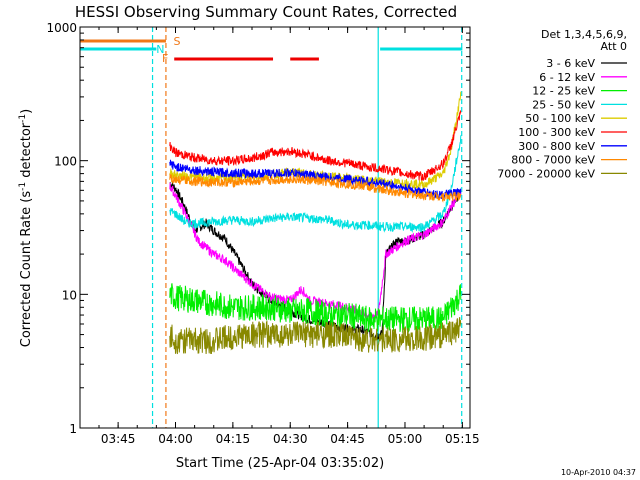 This screenshot has height=480, width=640. What do you see at coordinates (570, 63) in the screenshot?
I see `legend-label-0: 3 - 6 keV` at bounding box center [570, 63].